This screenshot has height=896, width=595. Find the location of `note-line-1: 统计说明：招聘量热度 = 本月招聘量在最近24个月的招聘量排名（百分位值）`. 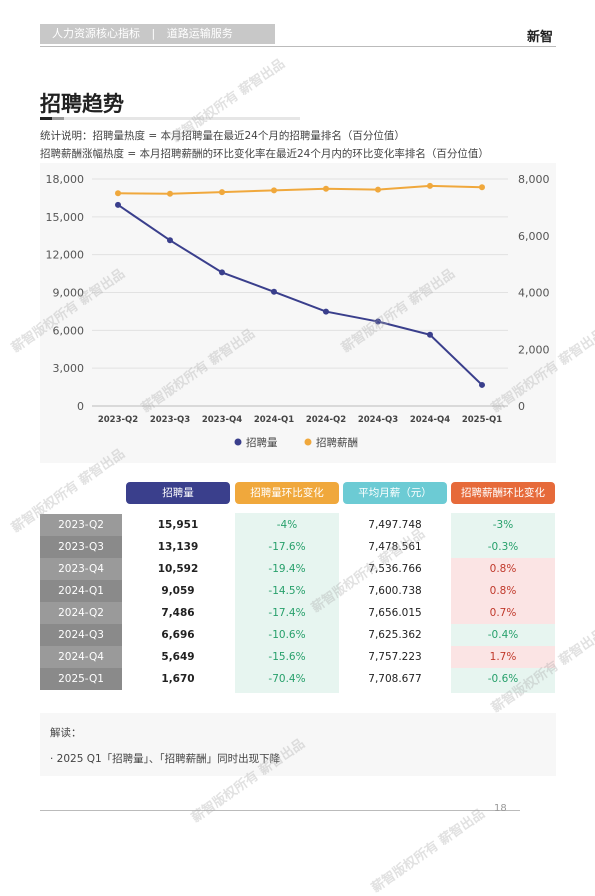

note-line-1: 统计说明：招聘量热度 = 本月招聘量在最近24个月的招聘量排名（百分位值） is located at coordinates (222, 136).